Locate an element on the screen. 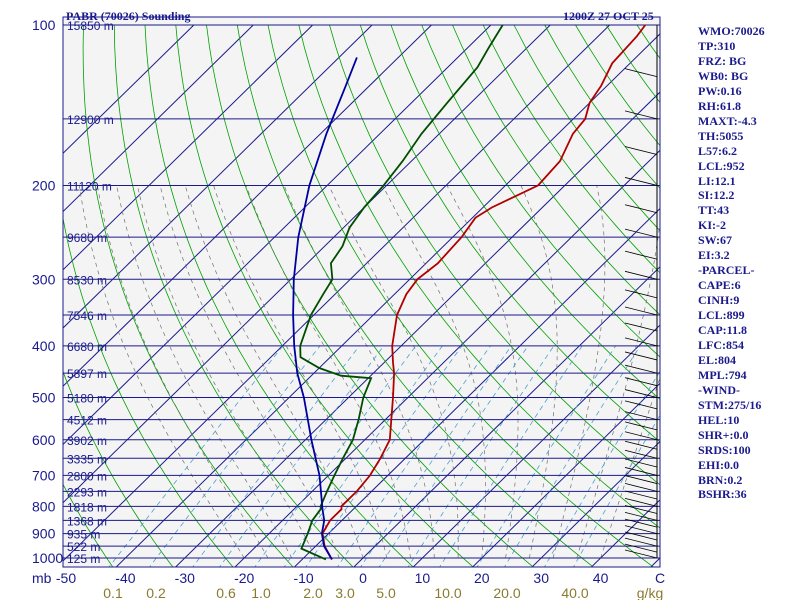 The image size is (800, 600). stability-index: LI:12.1 is located at coordinates (717, 180).